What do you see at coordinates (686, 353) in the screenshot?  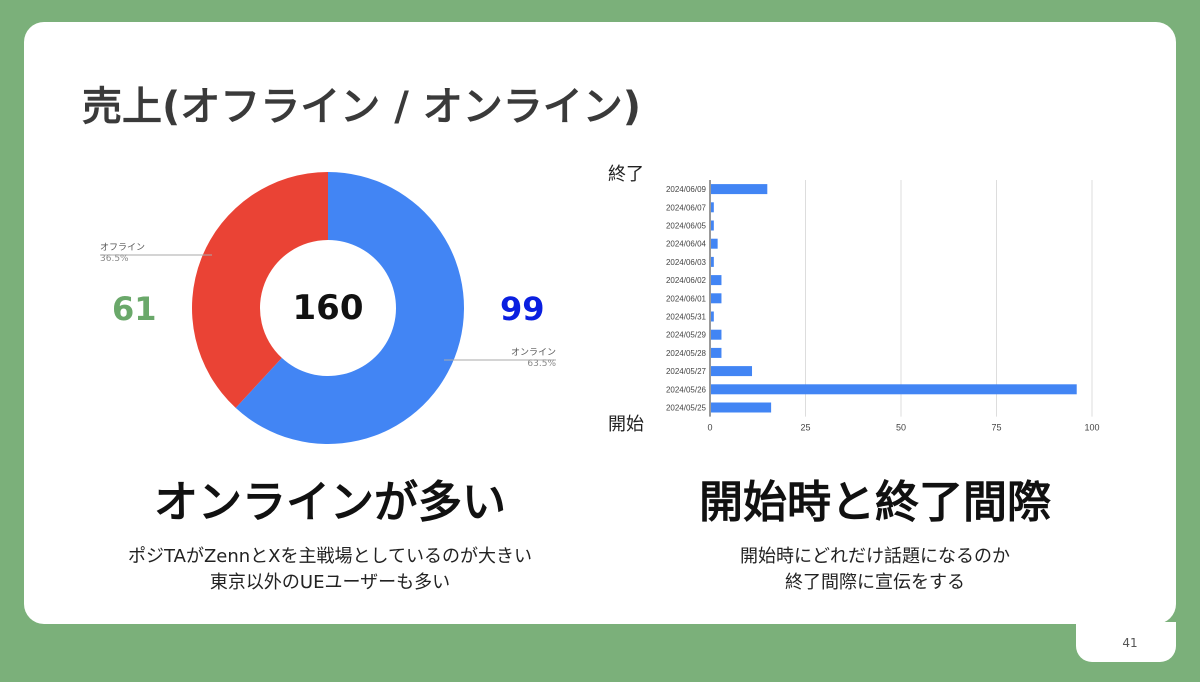 I see `y-category-label: 2024/05/28` at bounding box center [686, 353].